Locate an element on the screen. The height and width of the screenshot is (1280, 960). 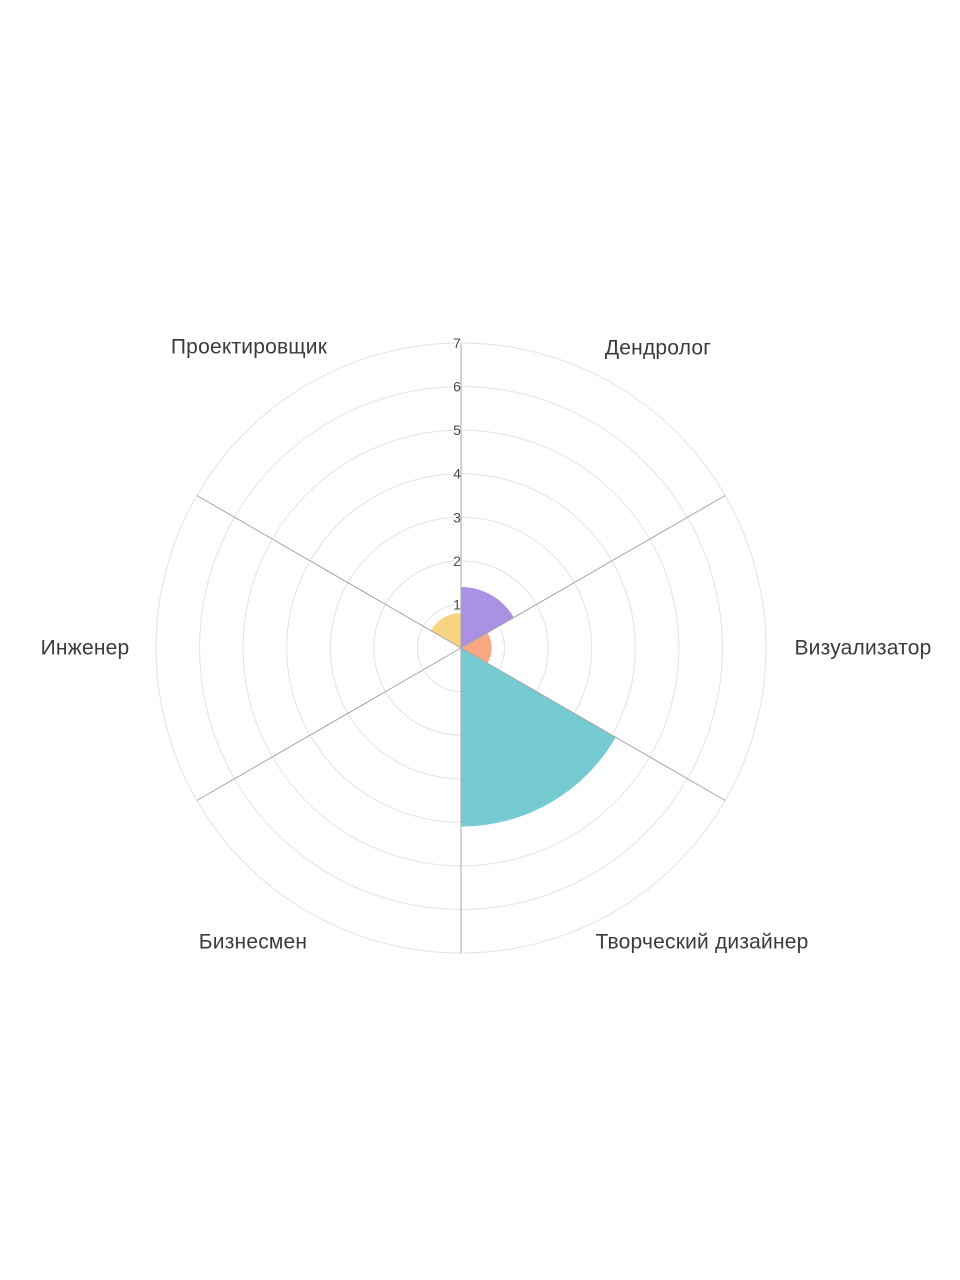
category-label-proektirovshchik: Проектировщик is located at coordinates (249, 347).